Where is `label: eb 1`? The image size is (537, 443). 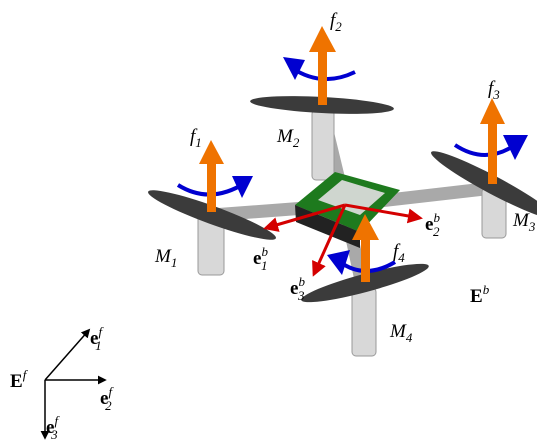 label: eb 1 is located at coordinates (260, 258).